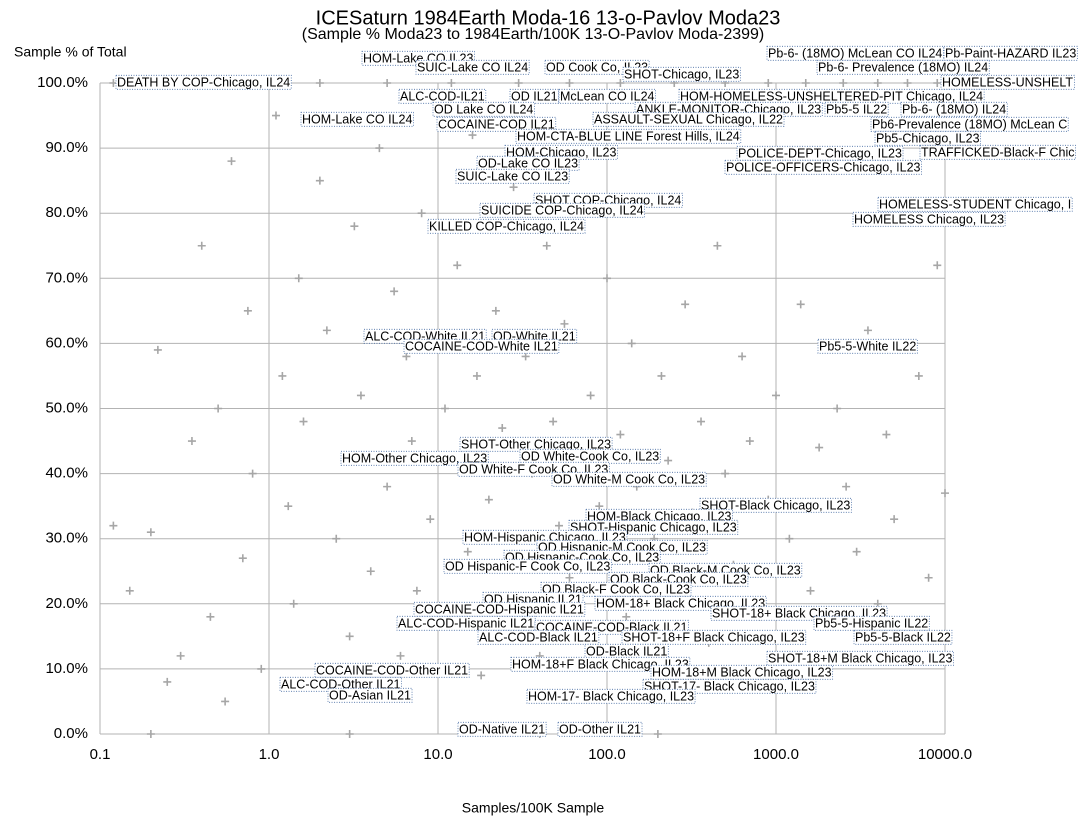  Describe the element at coordinates (776, 754) in the screenshot. I see `x-tick-label: 1000.0` at that location.